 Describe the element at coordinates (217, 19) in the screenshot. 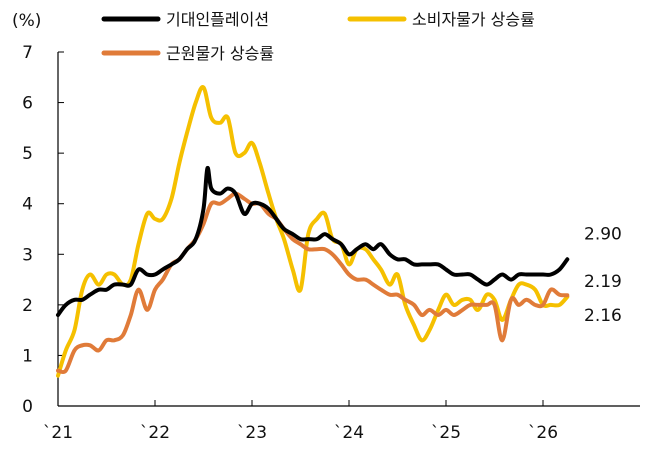

I see `legend-label-expected-inflation: 기대인플레이션` at that location.